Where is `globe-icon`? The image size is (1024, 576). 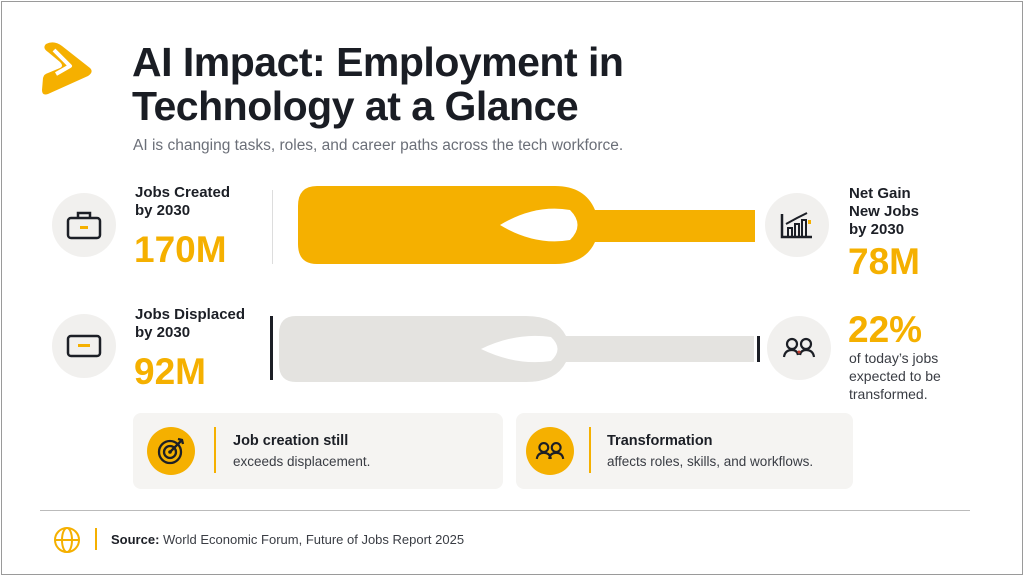 globe-icon is located at coordinates (67, 540).